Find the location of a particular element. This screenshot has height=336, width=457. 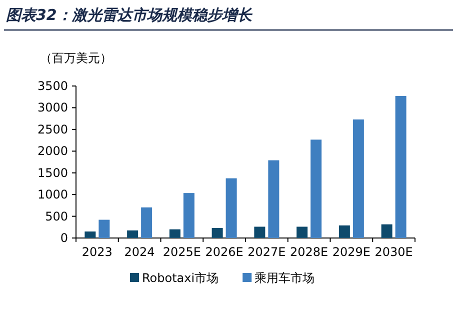

x-tick-label: 2027E is located at coordinates (267, 252).